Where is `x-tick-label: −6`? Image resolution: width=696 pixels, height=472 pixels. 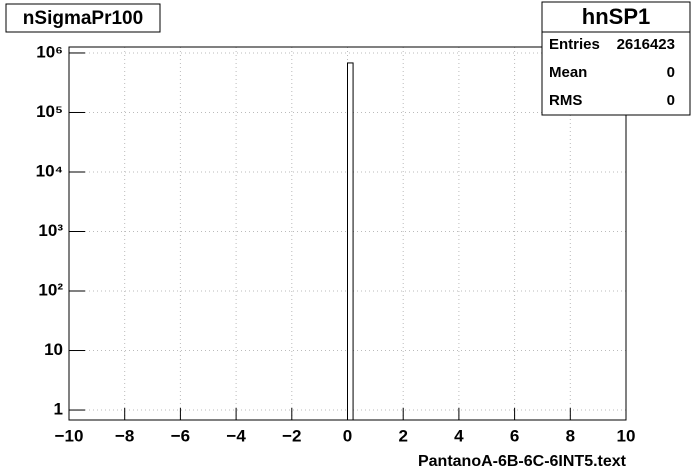
x-tick-label: −6 is located at coordinates (180, 435).